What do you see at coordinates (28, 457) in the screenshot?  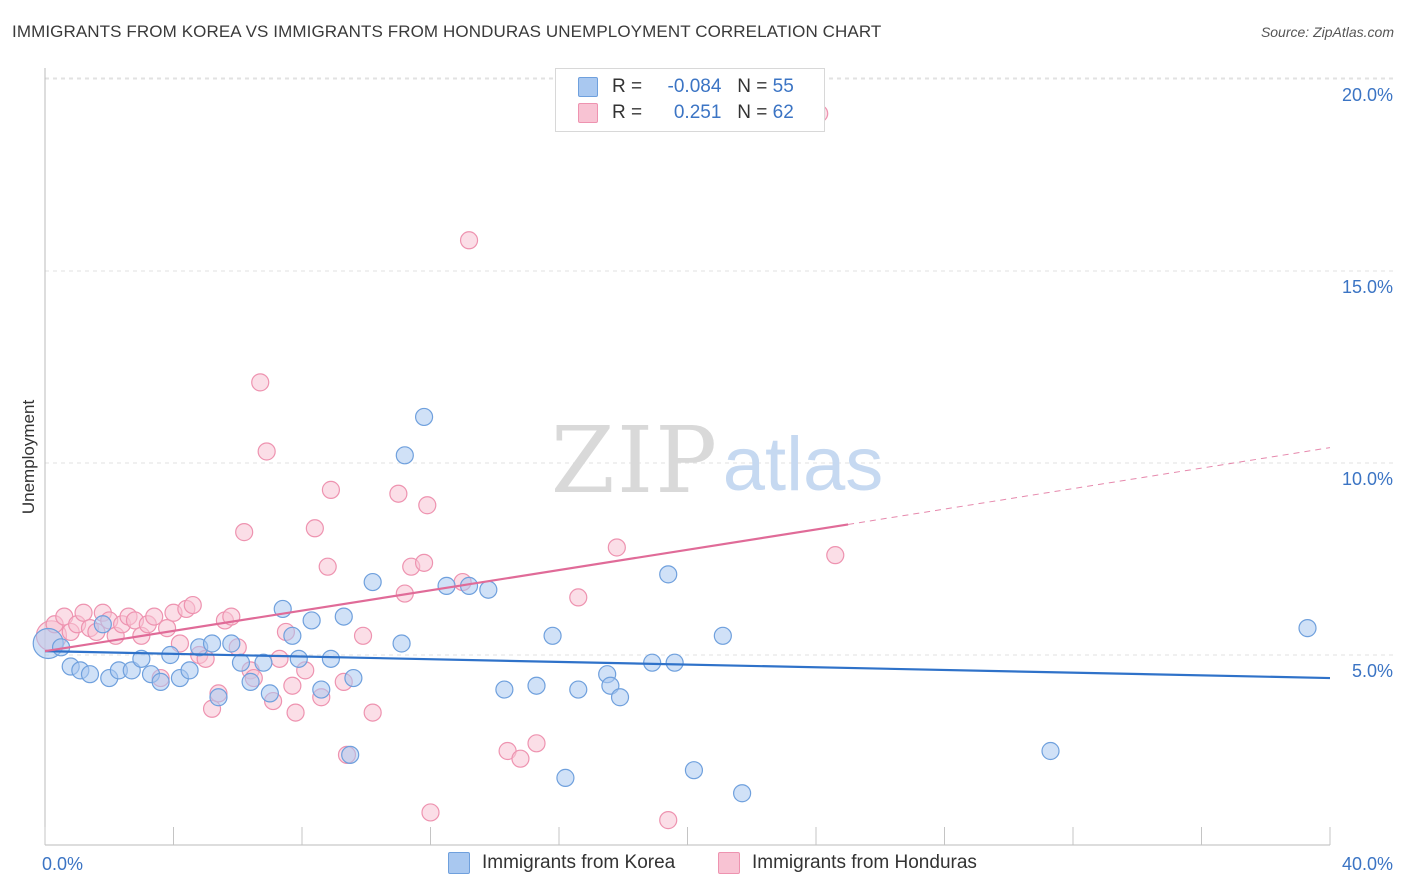 I see `y-axis-label: Unemployment` at bounding box center [28, 457].